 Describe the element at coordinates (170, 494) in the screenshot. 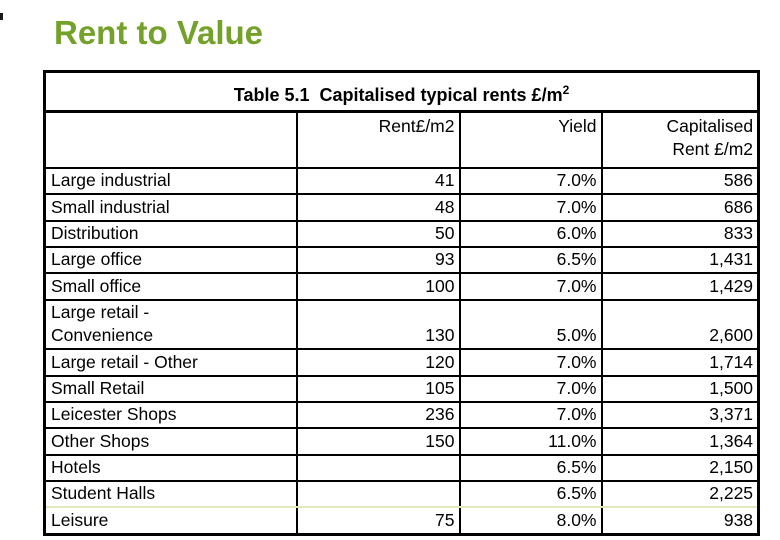

I see `cell-label: Student Halls` at that location.